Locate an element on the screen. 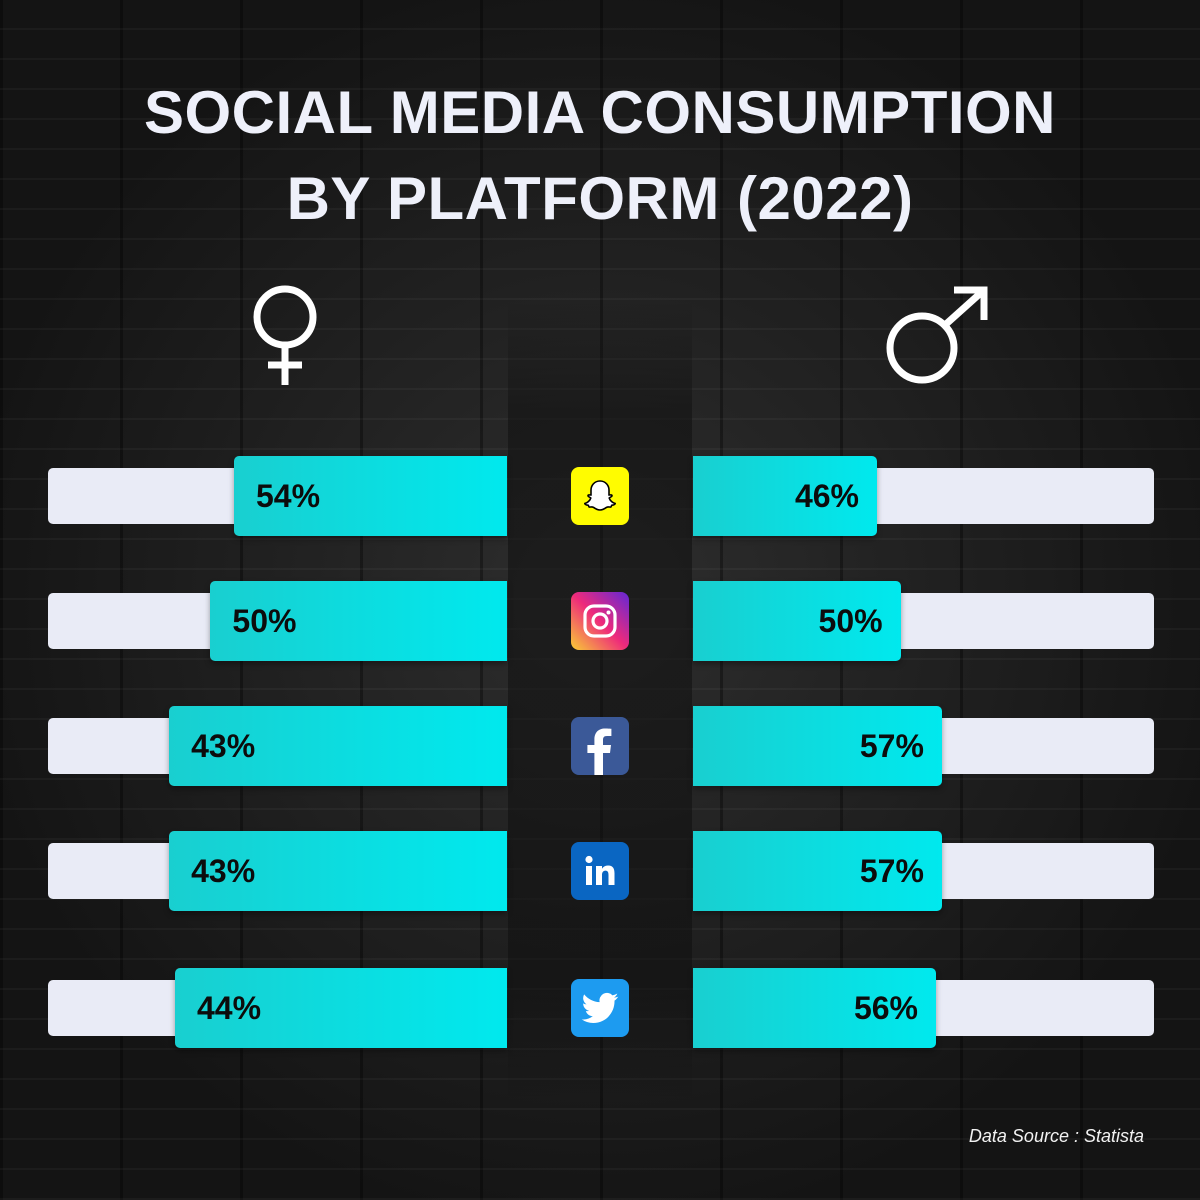  female-bar-twitter: 44% is located at coordinates (341, 1008).